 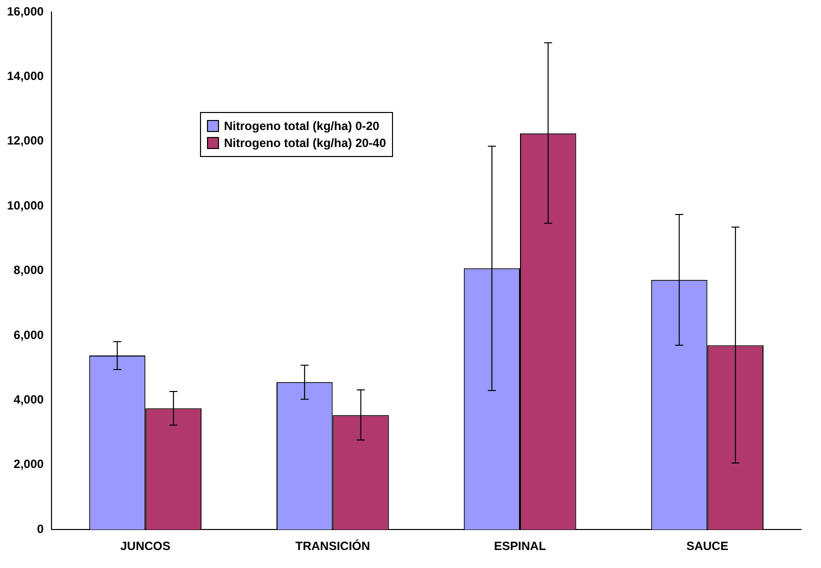 What do you see at coordinates (40, 529) in the screenshot?
I see `y-tick-label: 0` at bounding box center [40, 529].